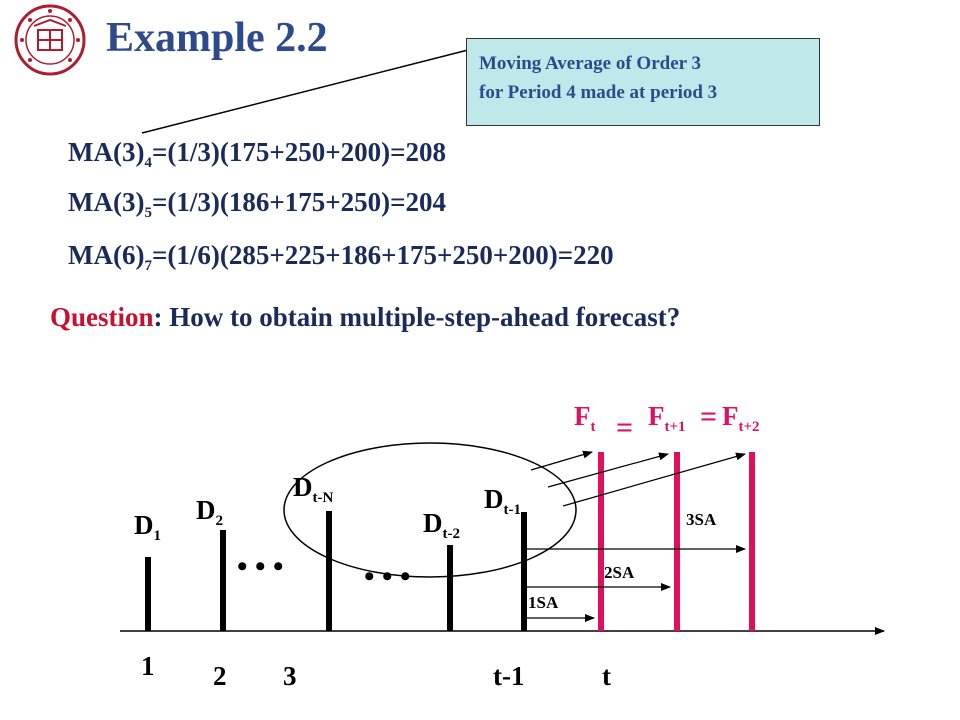 This screenshot has height=720, width=960. Describe the element at coordinates (590, 63) in the screenshot. I see `callout-line-1: Moving Average of Order 3` at that location.